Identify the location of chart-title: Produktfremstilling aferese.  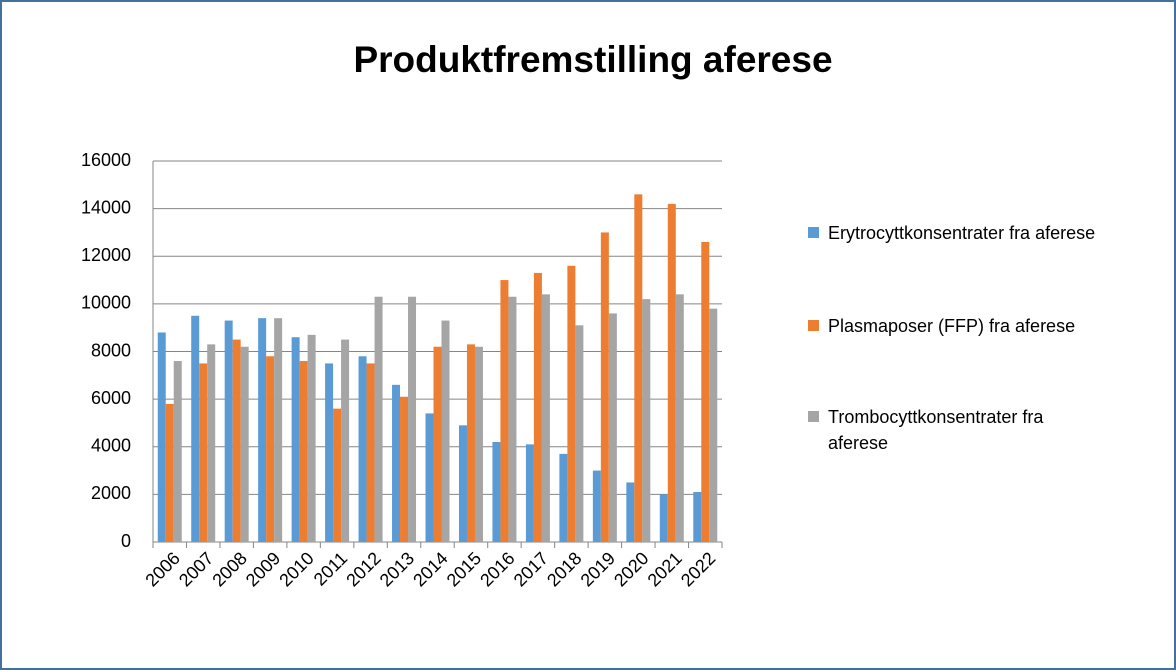
(592, 59).